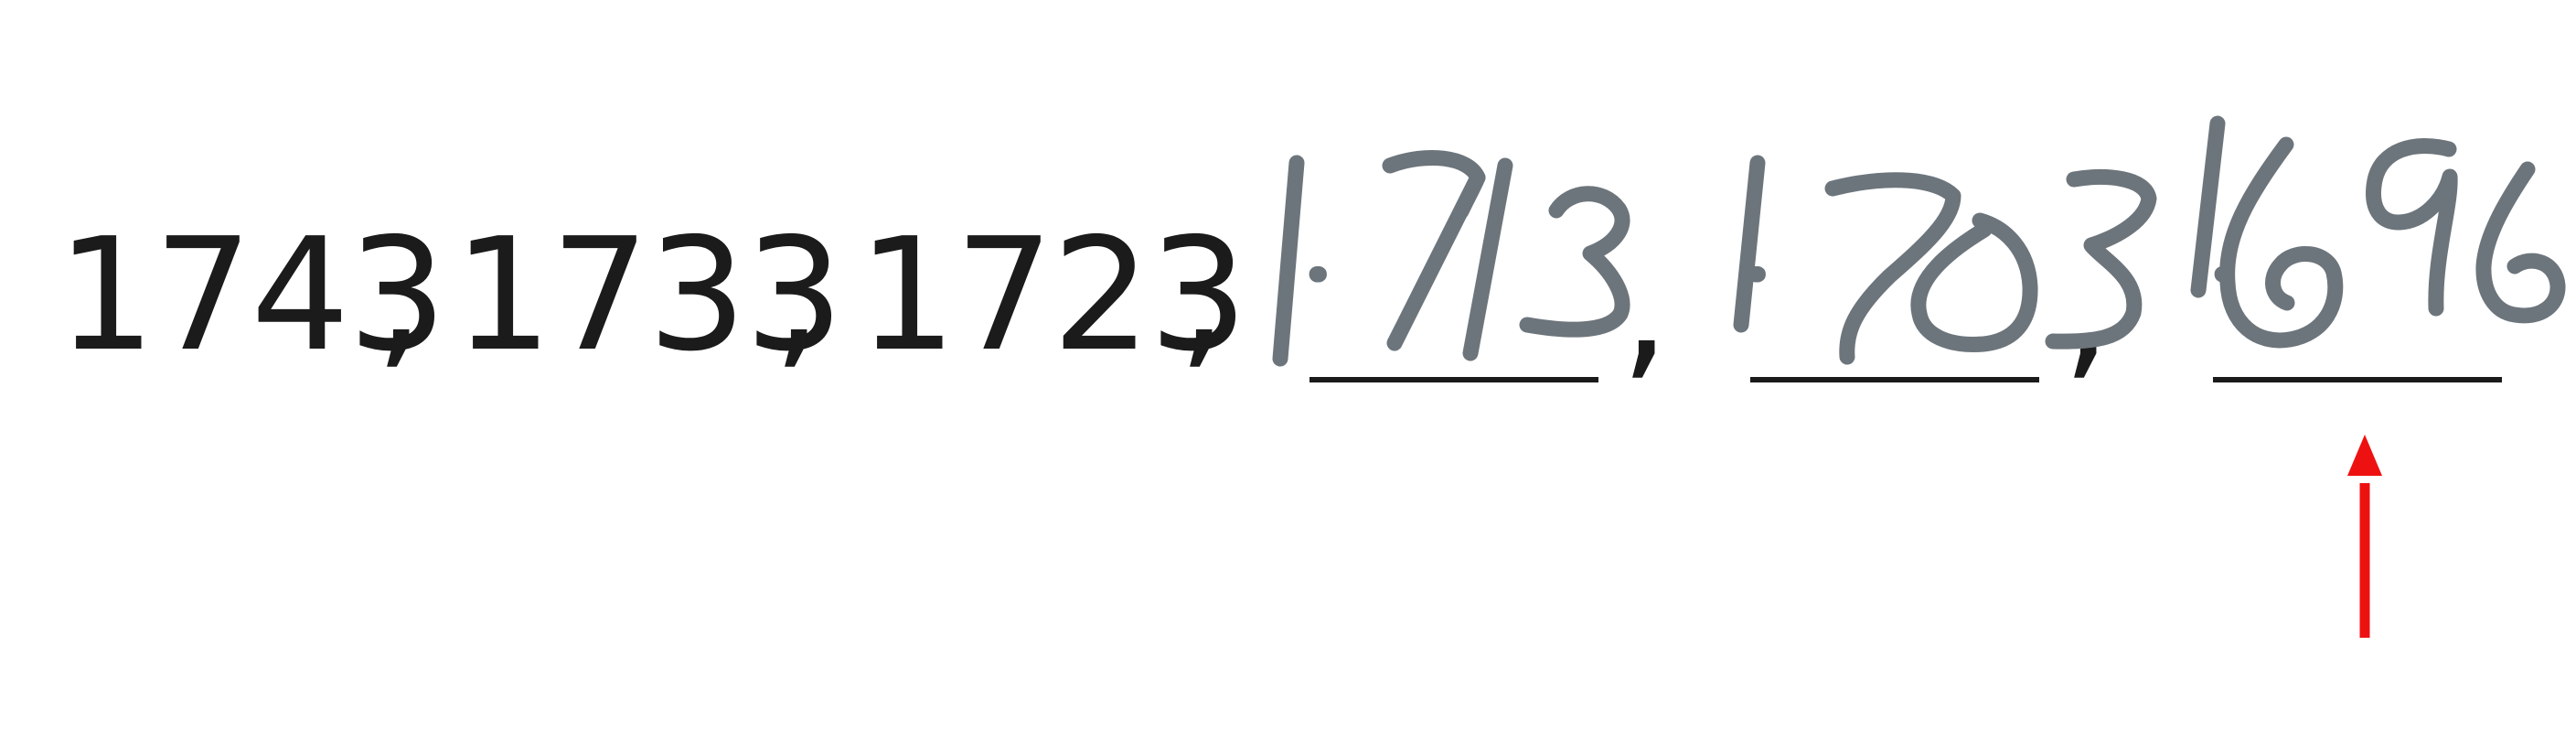  What do you see at coordinates (1487, 259) in the screenshot?
I see `handwritten-1-digit-1b` at bounding box center [1487, 259].